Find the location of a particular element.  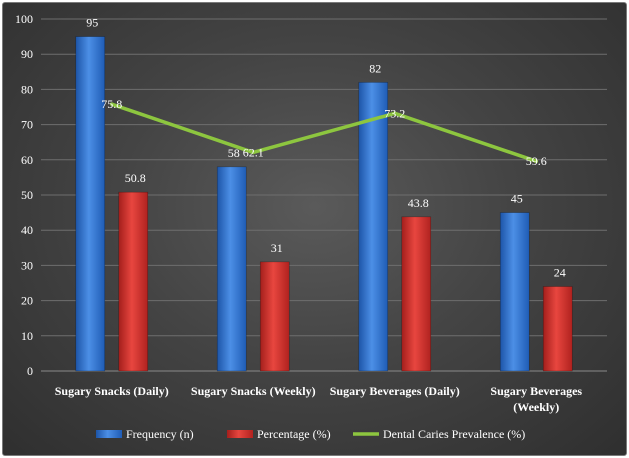

line-dental-caries-prevalence is located at coordinates (324, 132).